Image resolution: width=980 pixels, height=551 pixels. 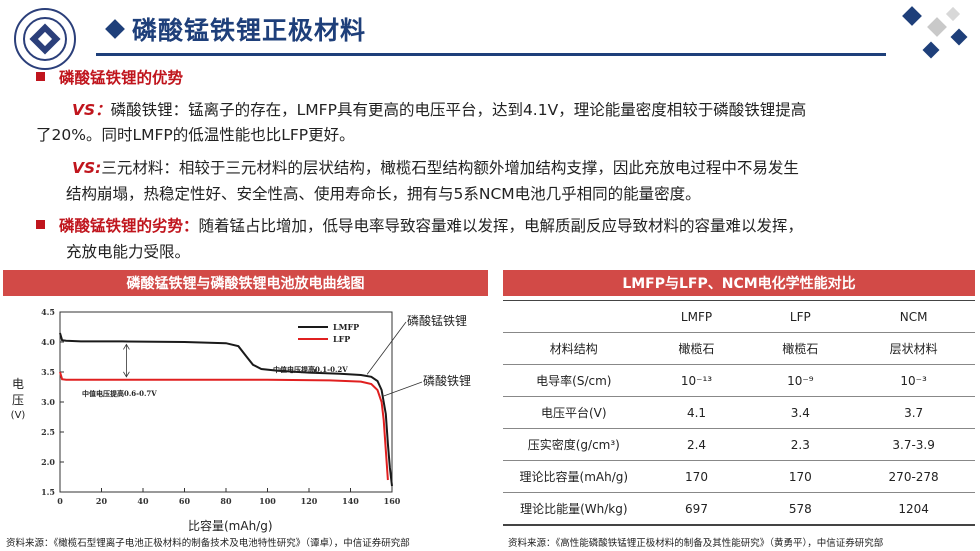 What do you see at coordinates (249, 30) in the screenshot?
I see `page-title: 磷酸锰铁锂正极材料` at bounding box center [249, 30].